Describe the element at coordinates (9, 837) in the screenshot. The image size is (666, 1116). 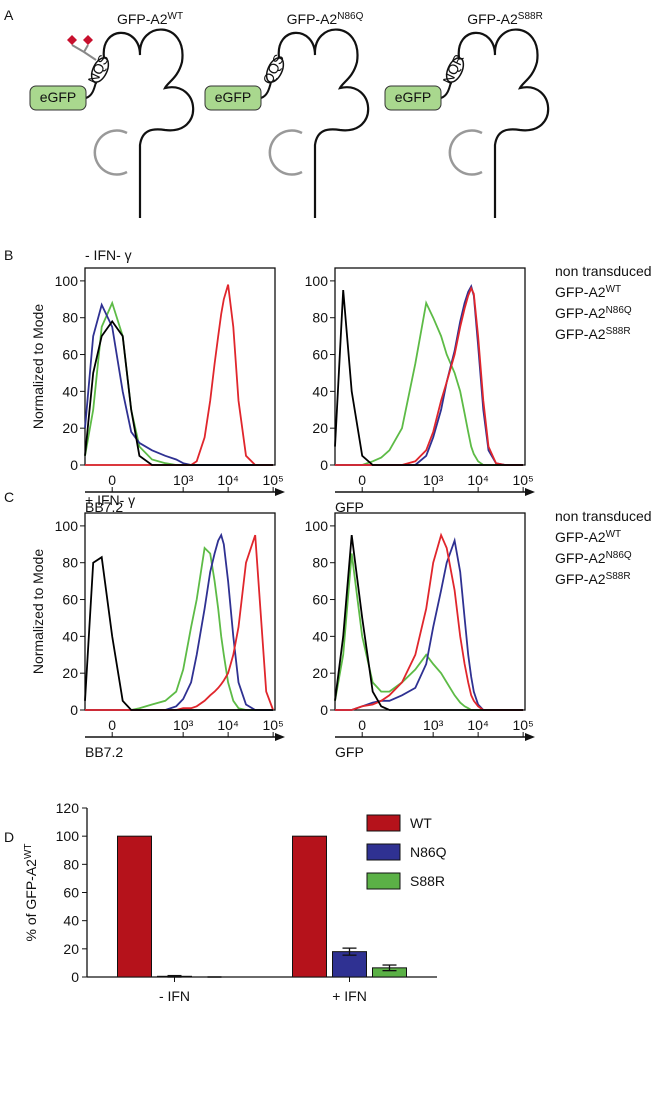
I see `panel-label: D` at that location.